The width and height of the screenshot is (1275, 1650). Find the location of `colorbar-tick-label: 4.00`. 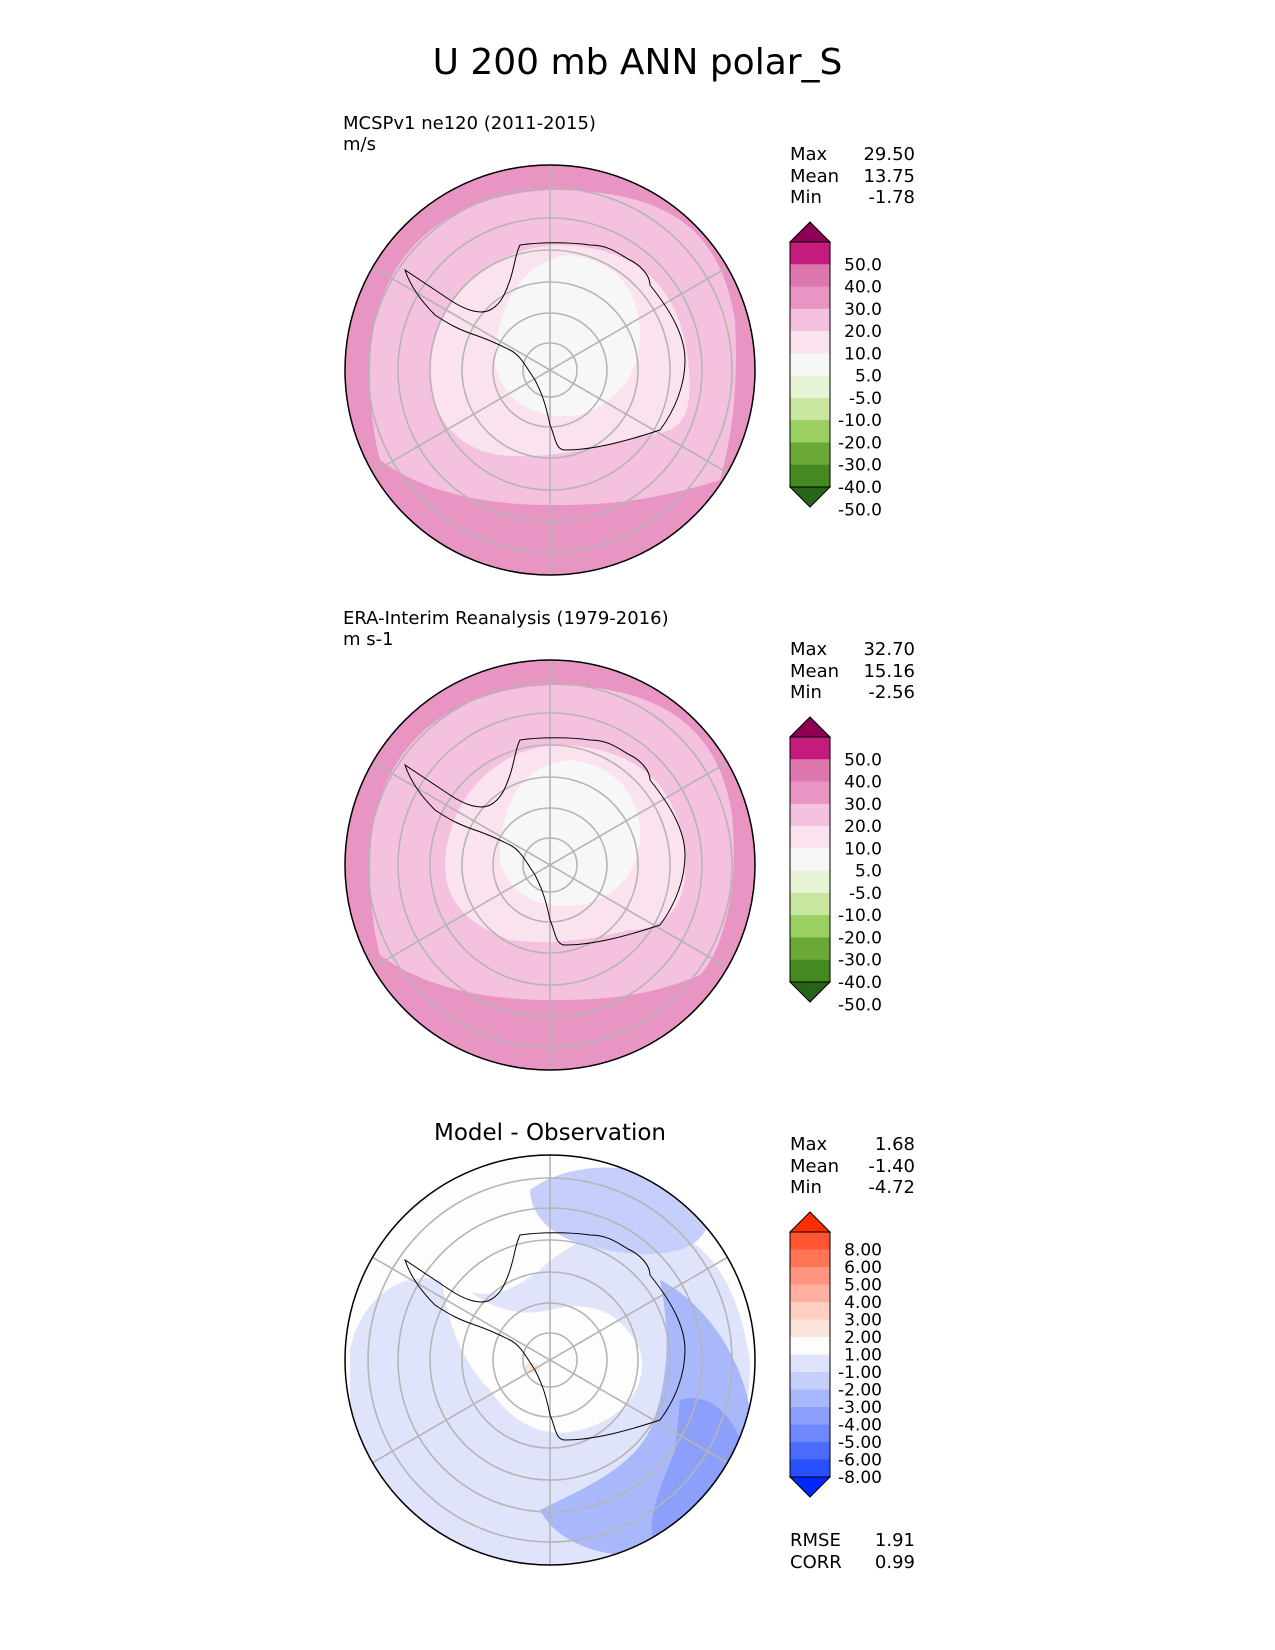

colorbar-tick-label: 4.00 is located at coordinates (863, 1303).